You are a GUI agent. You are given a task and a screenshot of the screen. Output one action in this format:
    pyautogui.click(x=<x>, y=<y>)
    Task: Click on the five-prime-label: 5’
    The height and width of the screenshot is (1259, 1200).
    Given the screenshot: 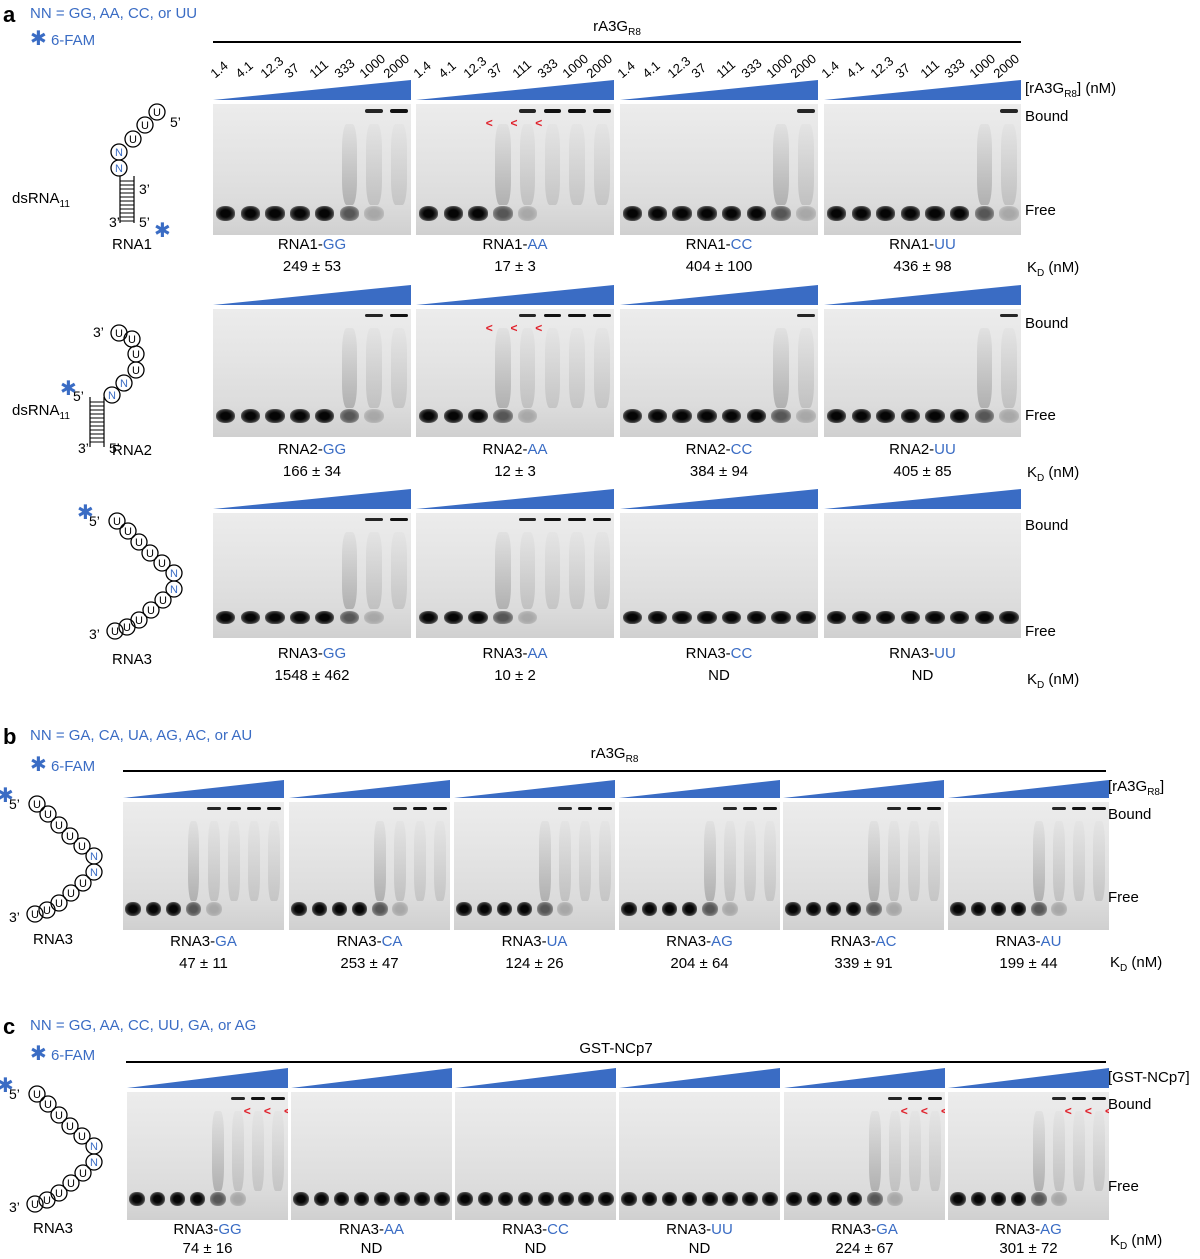 What is the action you would take?
    pyautogui.click(x=14, y=804)
    